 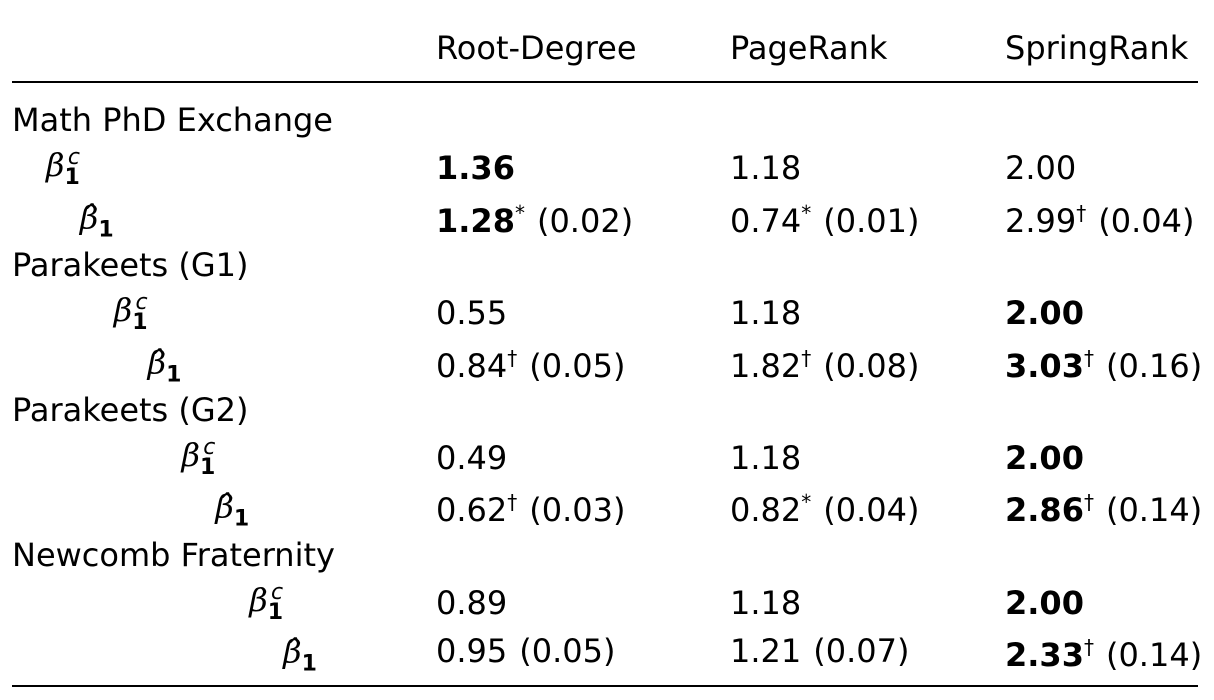 What do you see at coordinates (766, 651) in the screenshot?
I see `cell-value: 1.21` at bounding box center [766, 651].